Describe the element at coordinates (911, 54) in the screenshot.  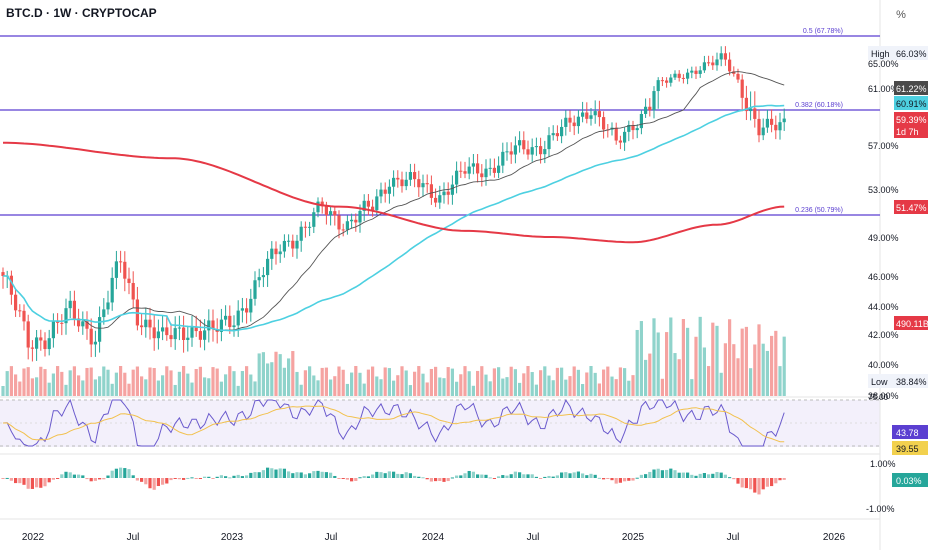
I see `value-tag: 66.03%` at that location.